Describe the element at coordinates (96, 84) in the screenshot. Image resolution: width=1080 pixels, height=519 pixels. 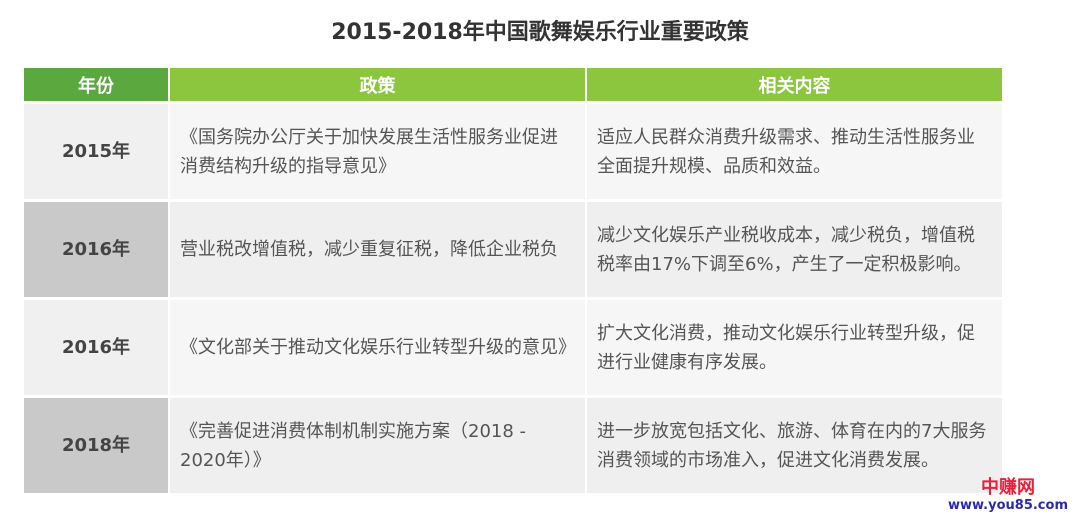
I see `header-year: 年份` at that location.